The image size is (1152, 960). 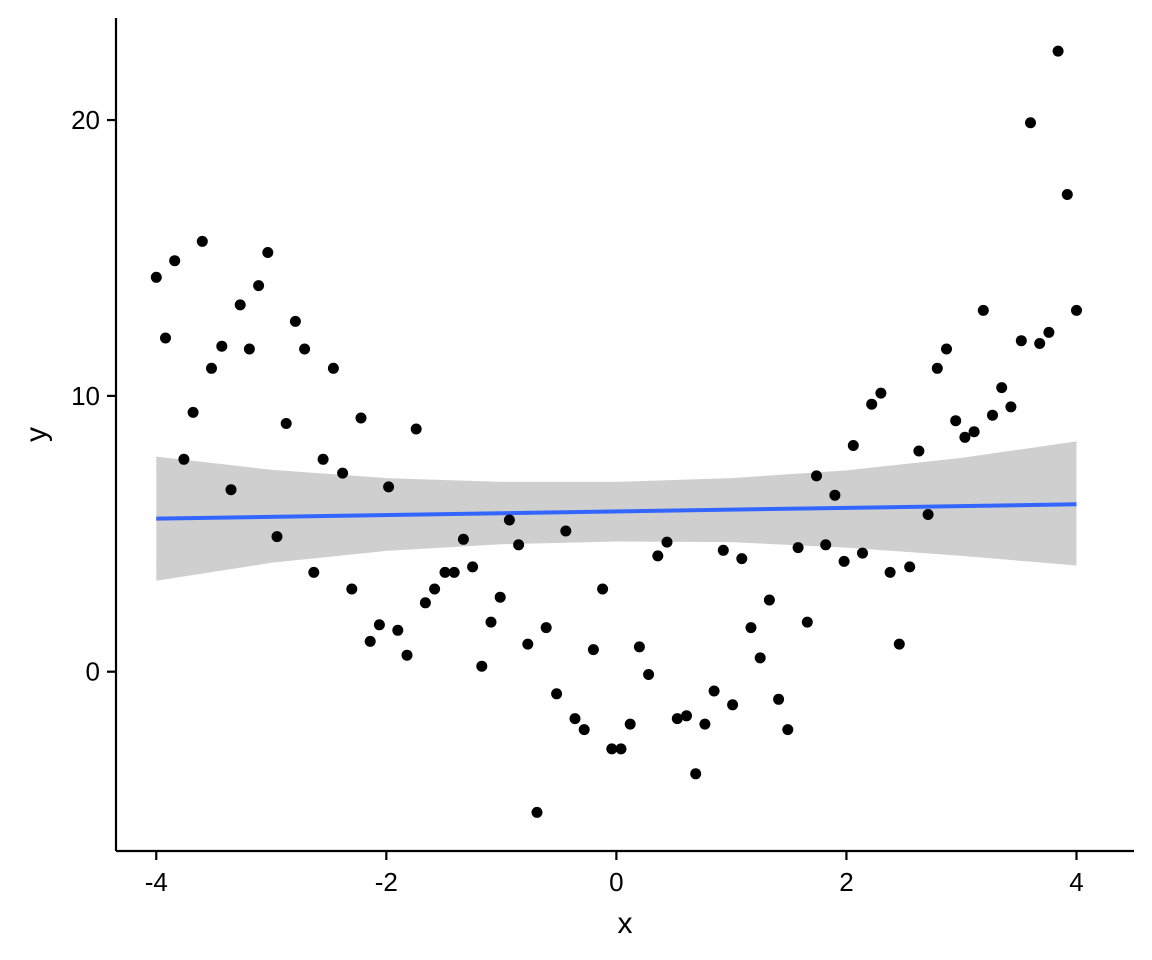 I want to click on fit-line, so click(x=616, y=511).